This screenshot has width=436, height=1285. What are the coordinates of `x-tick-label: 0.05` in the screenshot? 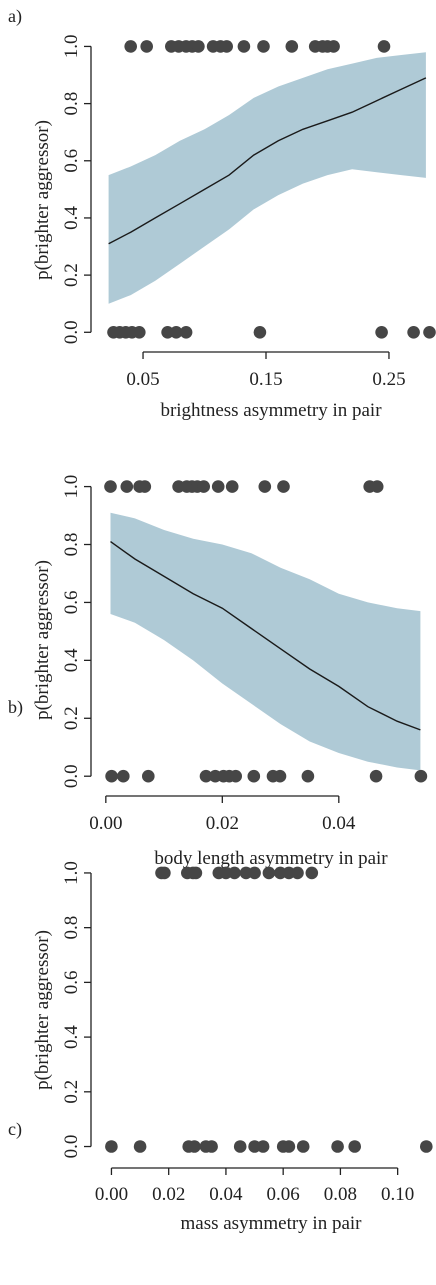 It's located at (142, 379).